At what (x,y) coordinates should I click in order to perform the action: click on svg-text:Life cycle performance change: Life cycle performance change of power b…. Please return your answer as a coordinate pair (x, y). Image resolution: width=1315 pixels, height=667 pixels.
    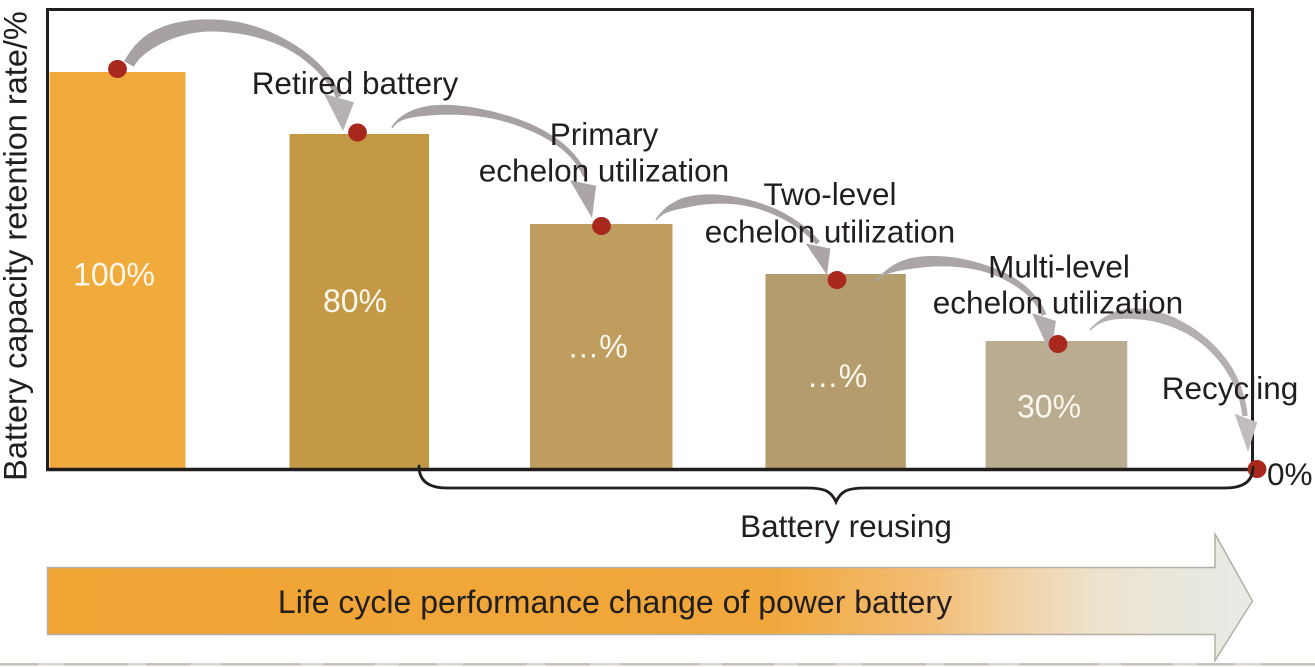
    Looking at the image, I should click on (615, 602).